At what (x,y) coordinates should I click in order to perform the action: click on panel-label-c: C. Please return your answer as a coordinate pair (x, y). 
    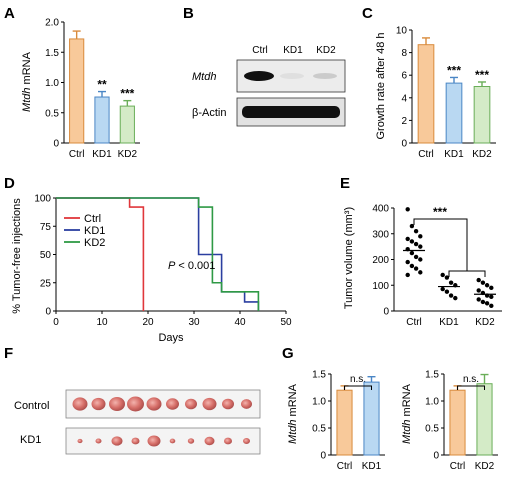
    Looking at the image, I should click on (367, 13).